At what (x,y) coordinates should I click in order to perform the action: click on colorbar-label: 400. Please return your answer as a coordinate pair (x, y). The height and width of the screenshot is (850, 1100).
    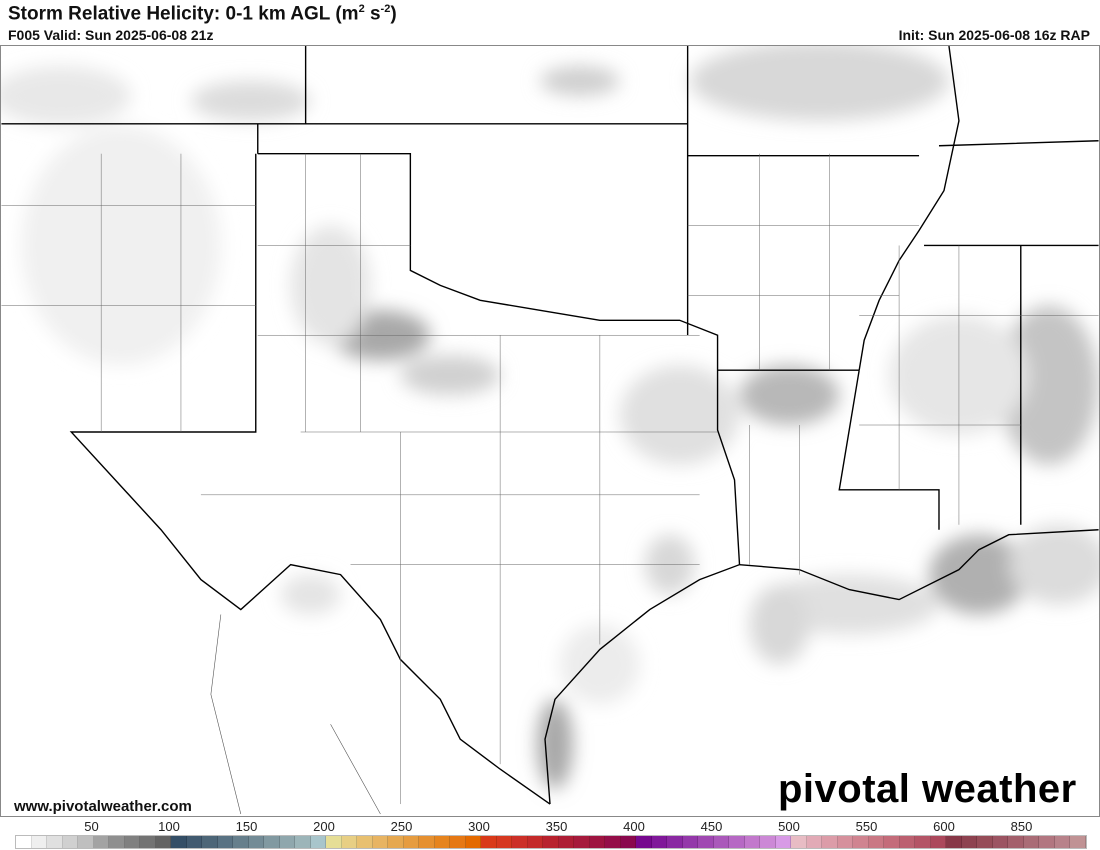
    Looking at the image, I should click on (634, 826).